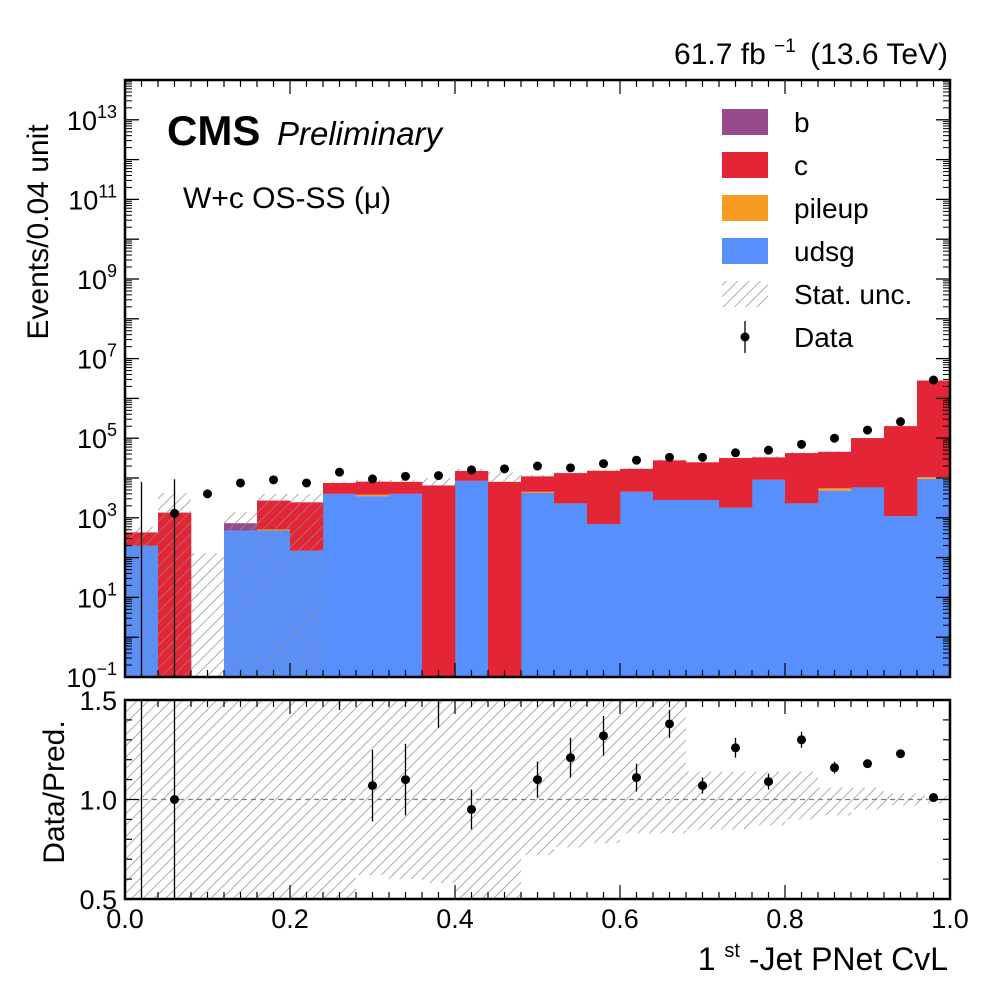 The width and height of the screenshot is (1000, 1000). I want to click on y-tick-label: 10⁷, so click(97, 358).